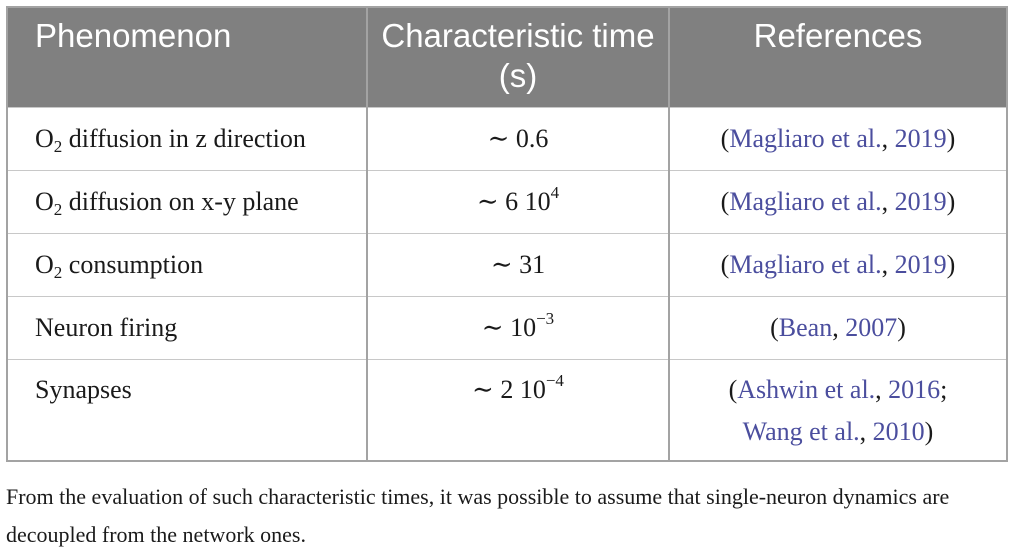 This screenshot has height=556, width=1012. What do you see at coordinates (509, 389) in the screenshot?
I see `text: ∼ 2 10` at bounding box center [509, 389].